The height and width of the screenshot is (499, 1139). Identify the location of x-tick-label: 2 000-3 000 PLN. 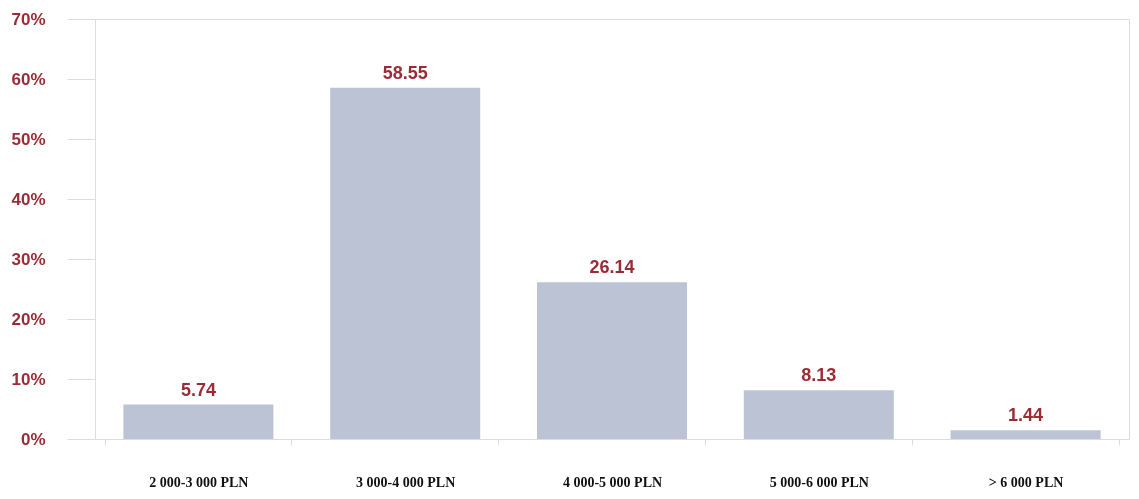
(199, 482).